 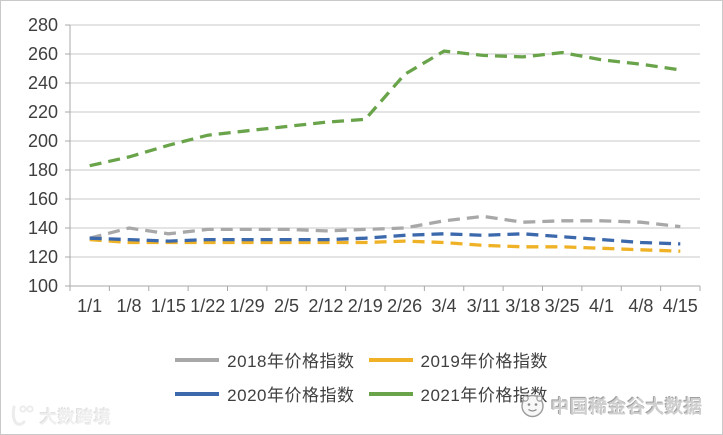 I want to click on watermark-rare-metal-valley: 中国稀金谷大数据, so click(x=611, y=405).